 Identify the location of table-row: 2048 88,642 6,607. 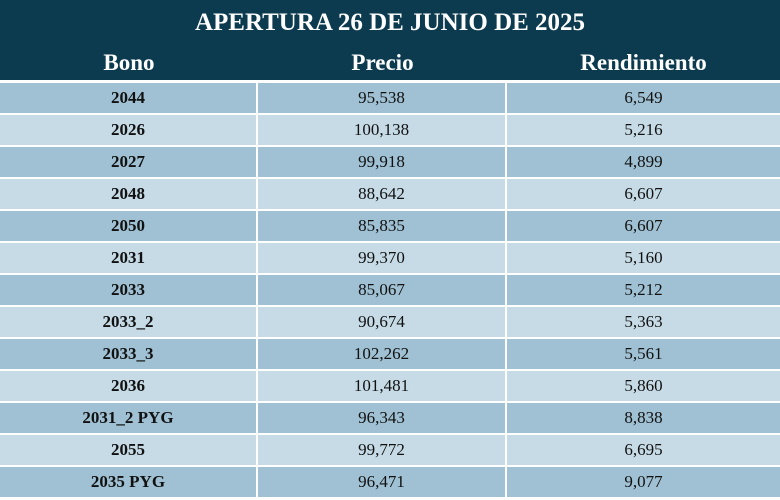
(390, 194).